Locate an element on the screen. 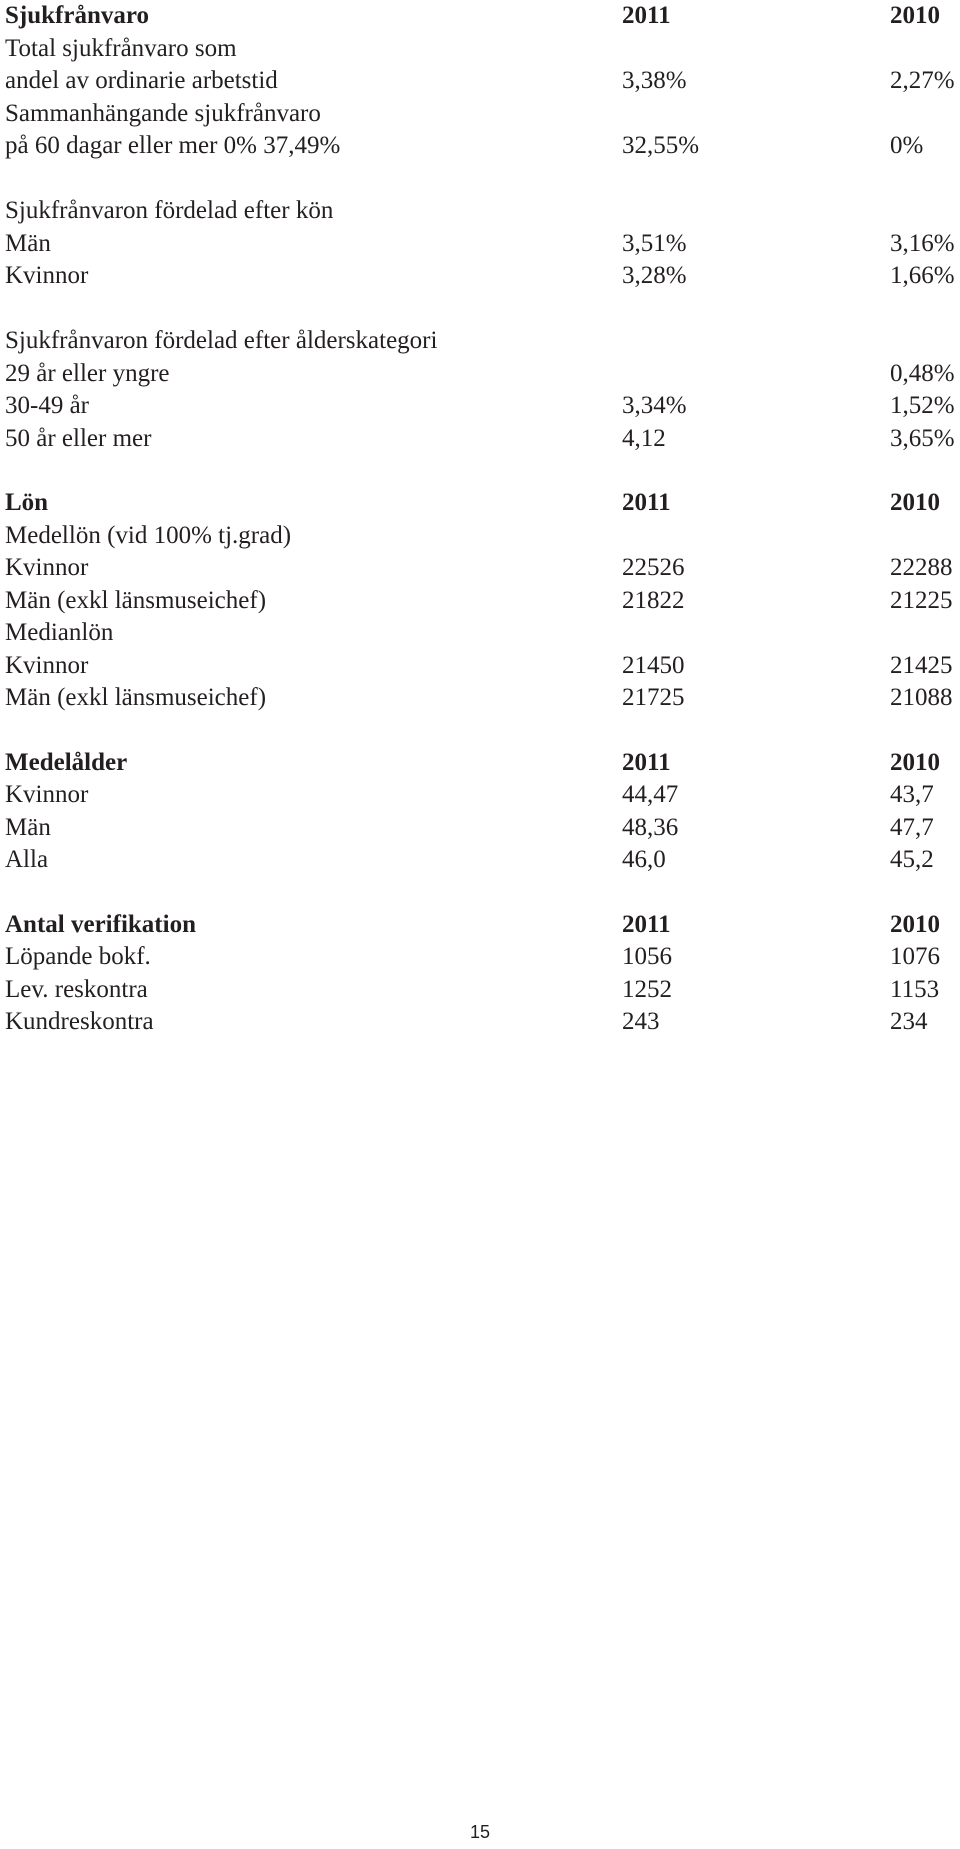  value-2010: 21225 is located at coordinates (921, 600).